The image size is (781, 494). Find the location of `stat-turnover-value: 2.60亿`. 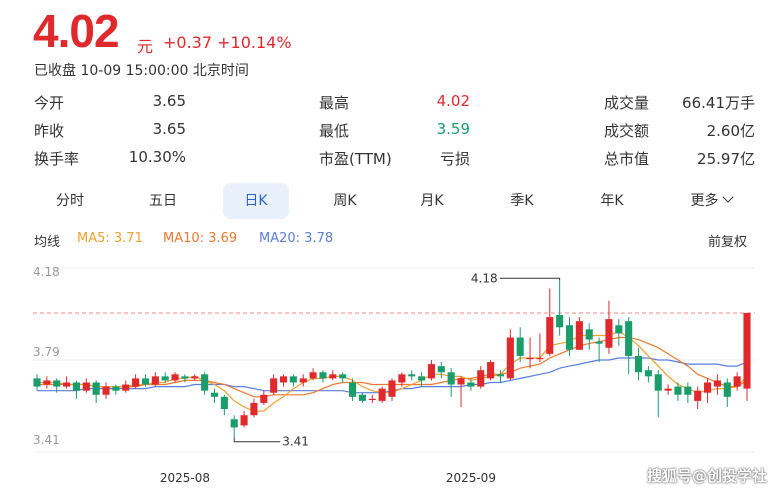

stat-turnover-value: 2.60亿 is located at coordinates (730, 131).